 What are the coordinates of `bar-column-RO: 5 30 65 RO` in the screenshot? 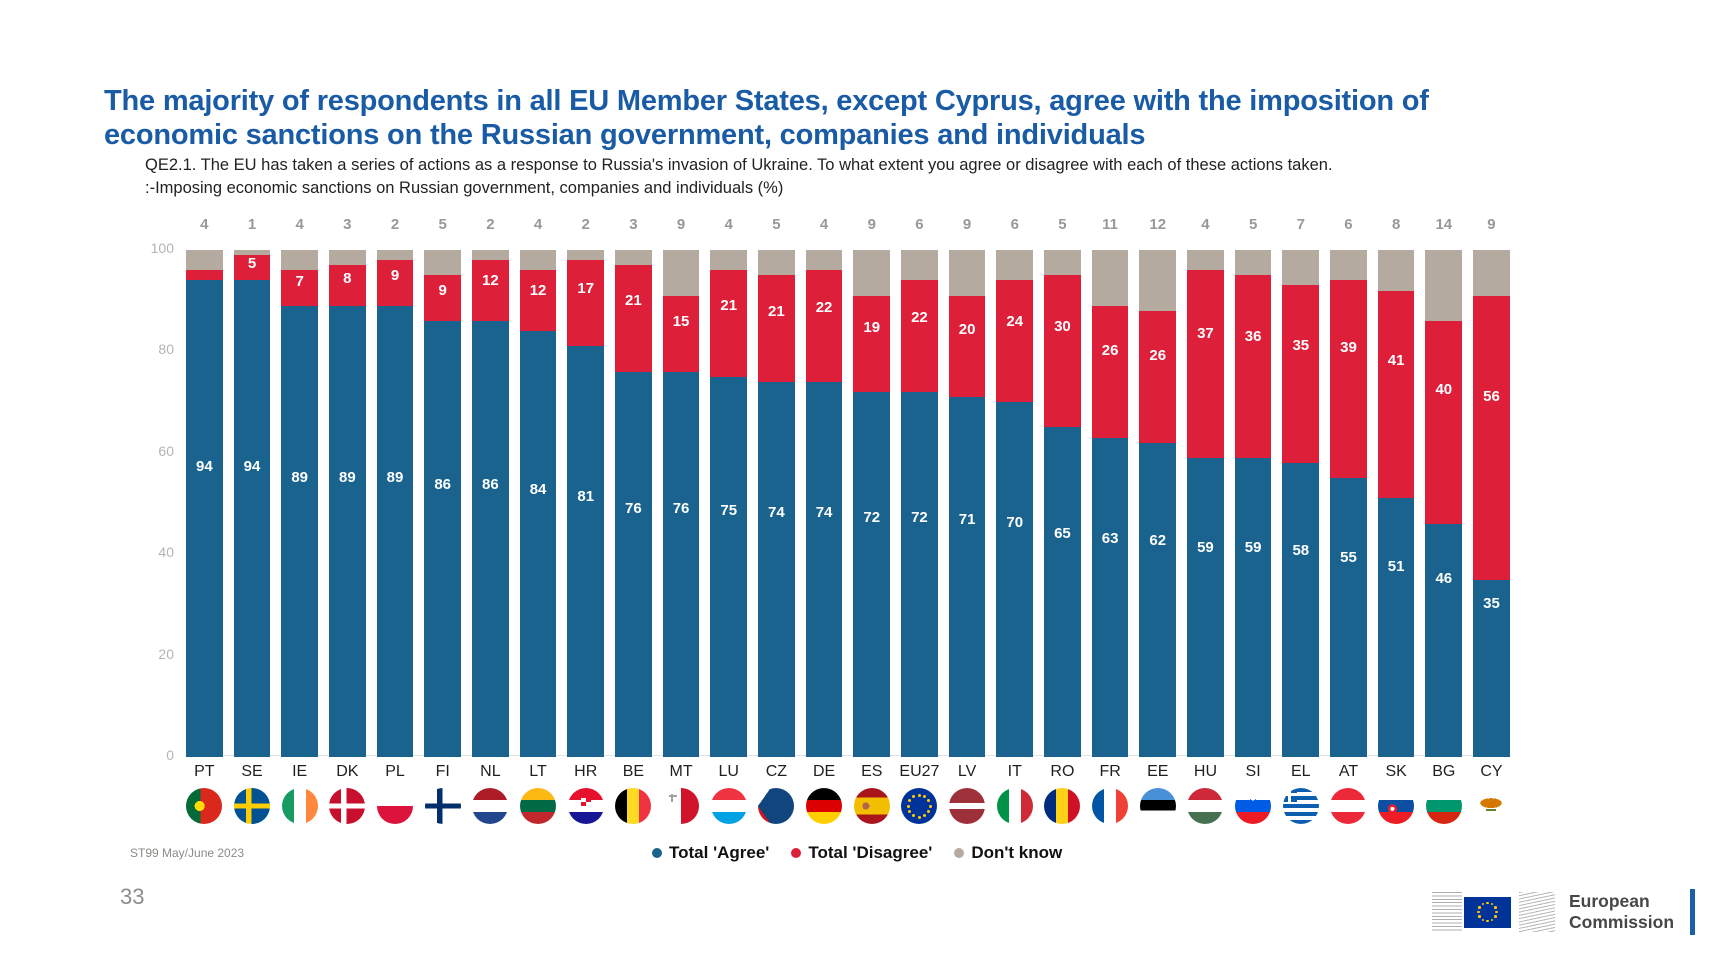 It's located at (1062, 519).